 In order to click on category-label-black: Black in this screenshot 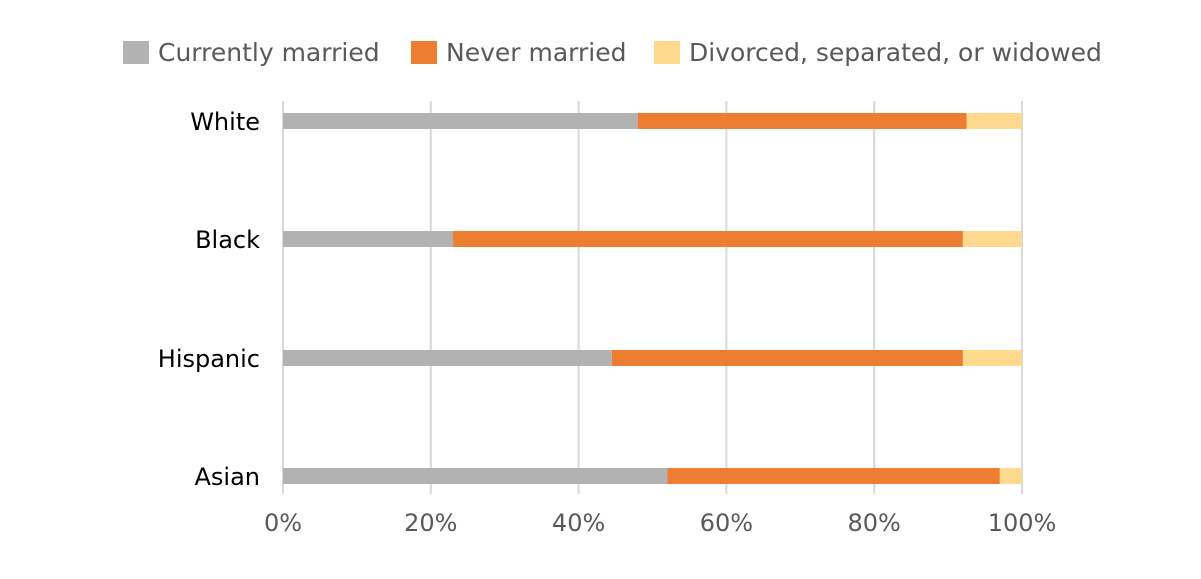, I will do `click(227, 240)`.